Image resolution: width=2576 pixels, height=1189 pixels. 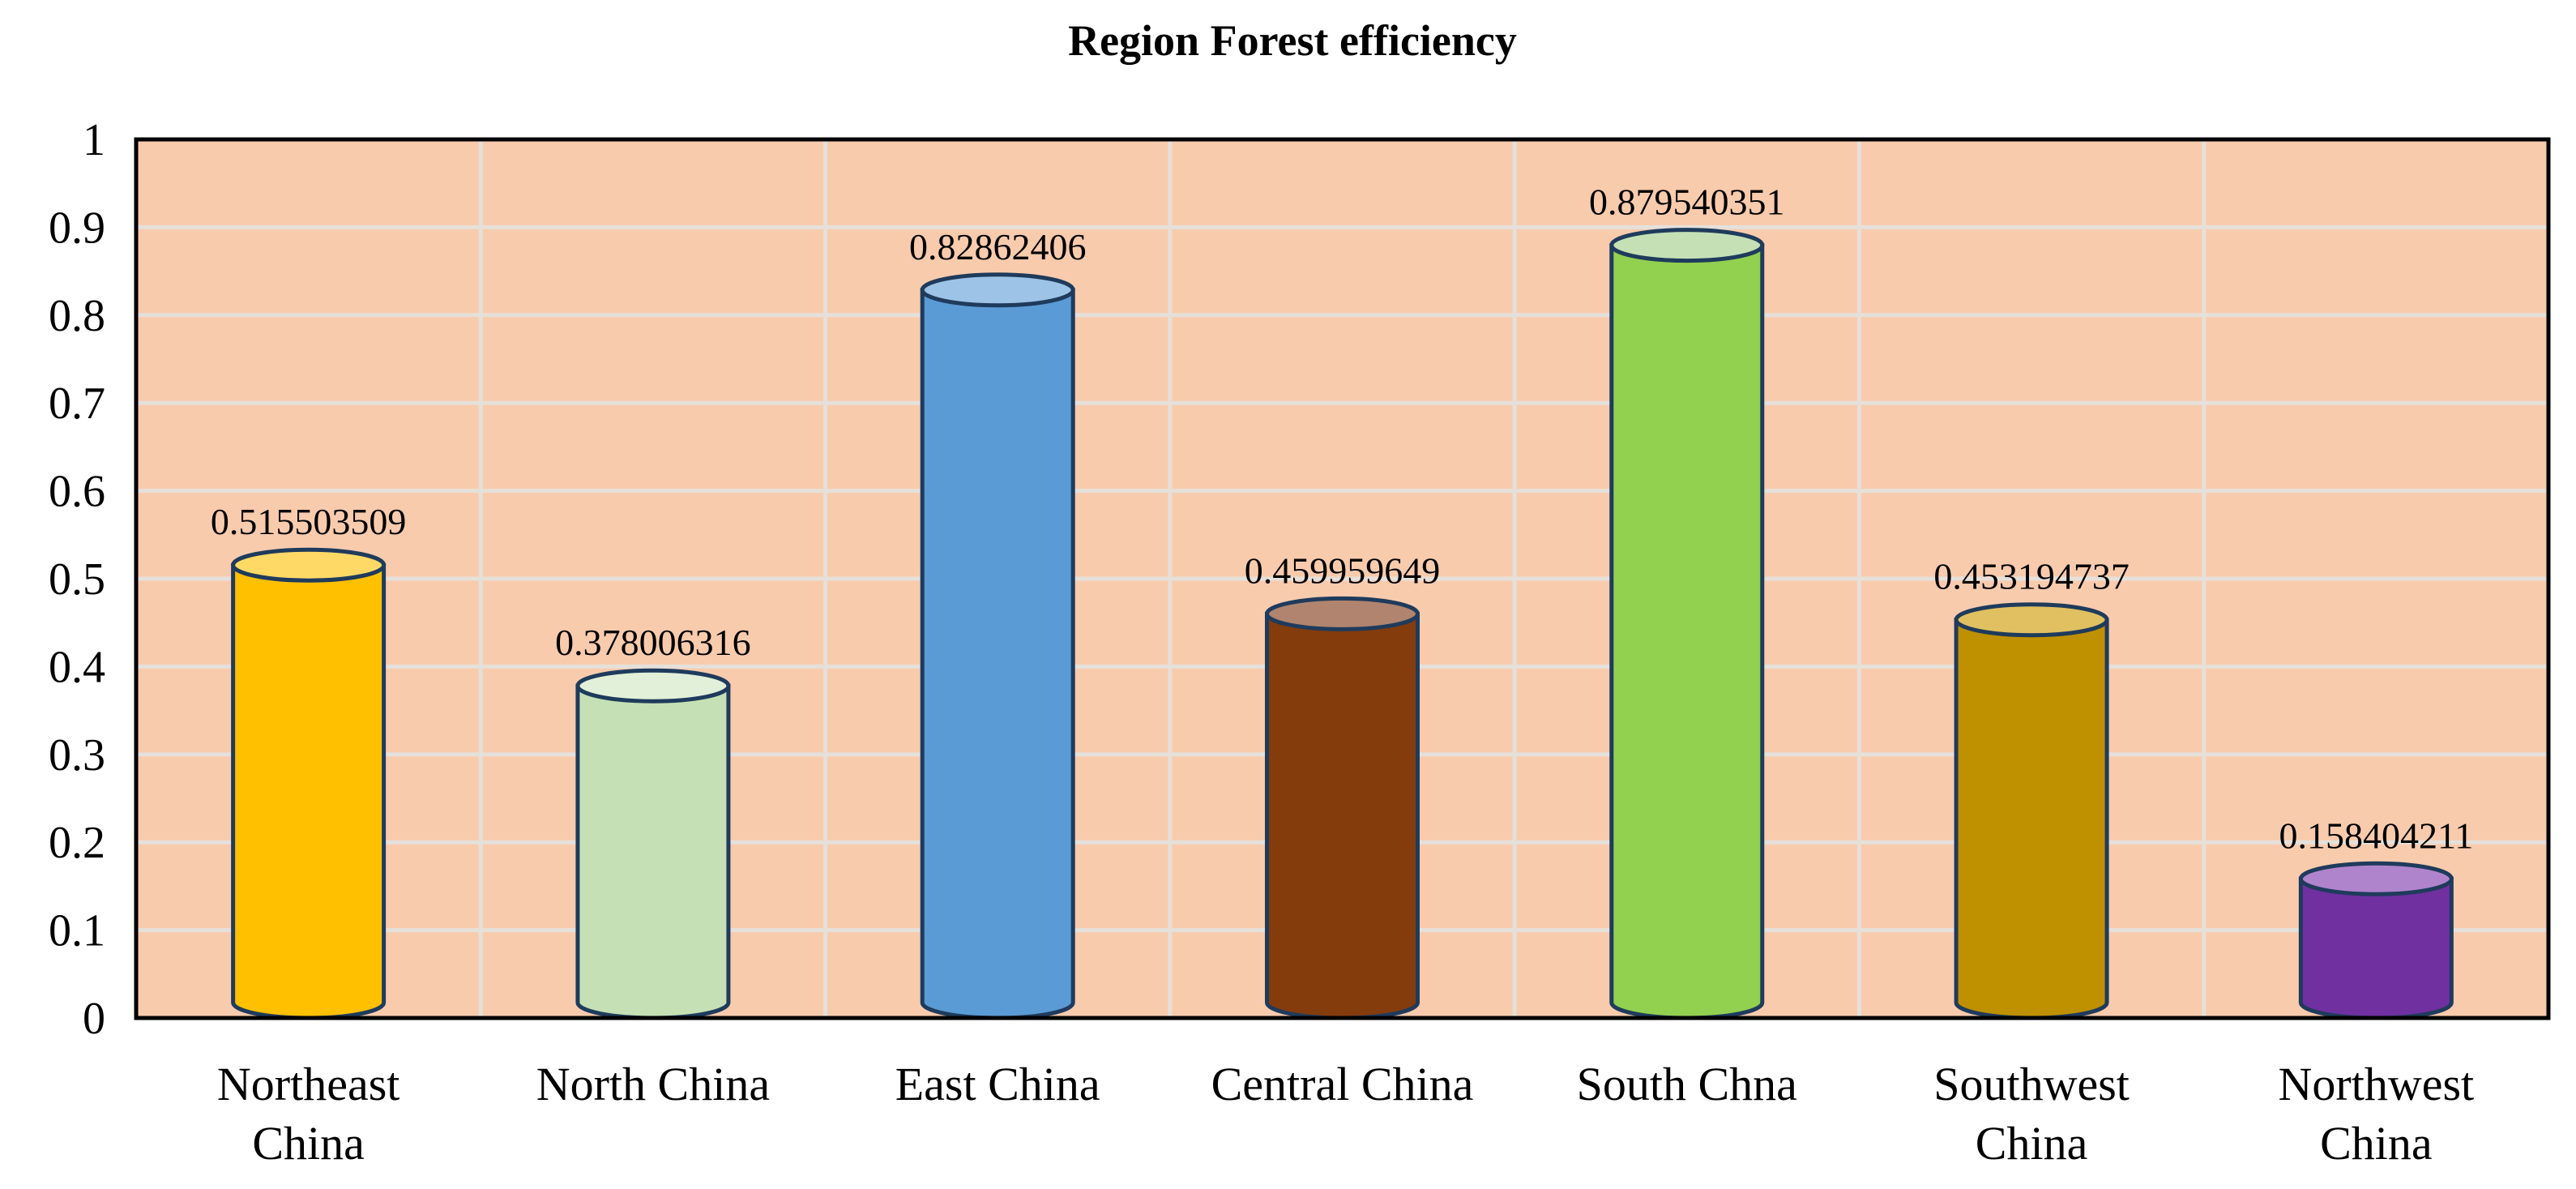 I want to click on data-label: 0.879540351, so click(x=1687, y=202).